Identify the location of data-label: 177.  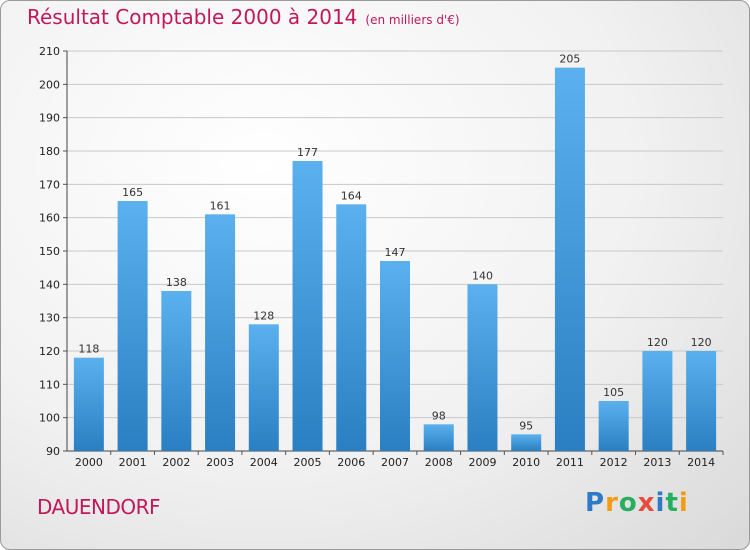
(307, 152).